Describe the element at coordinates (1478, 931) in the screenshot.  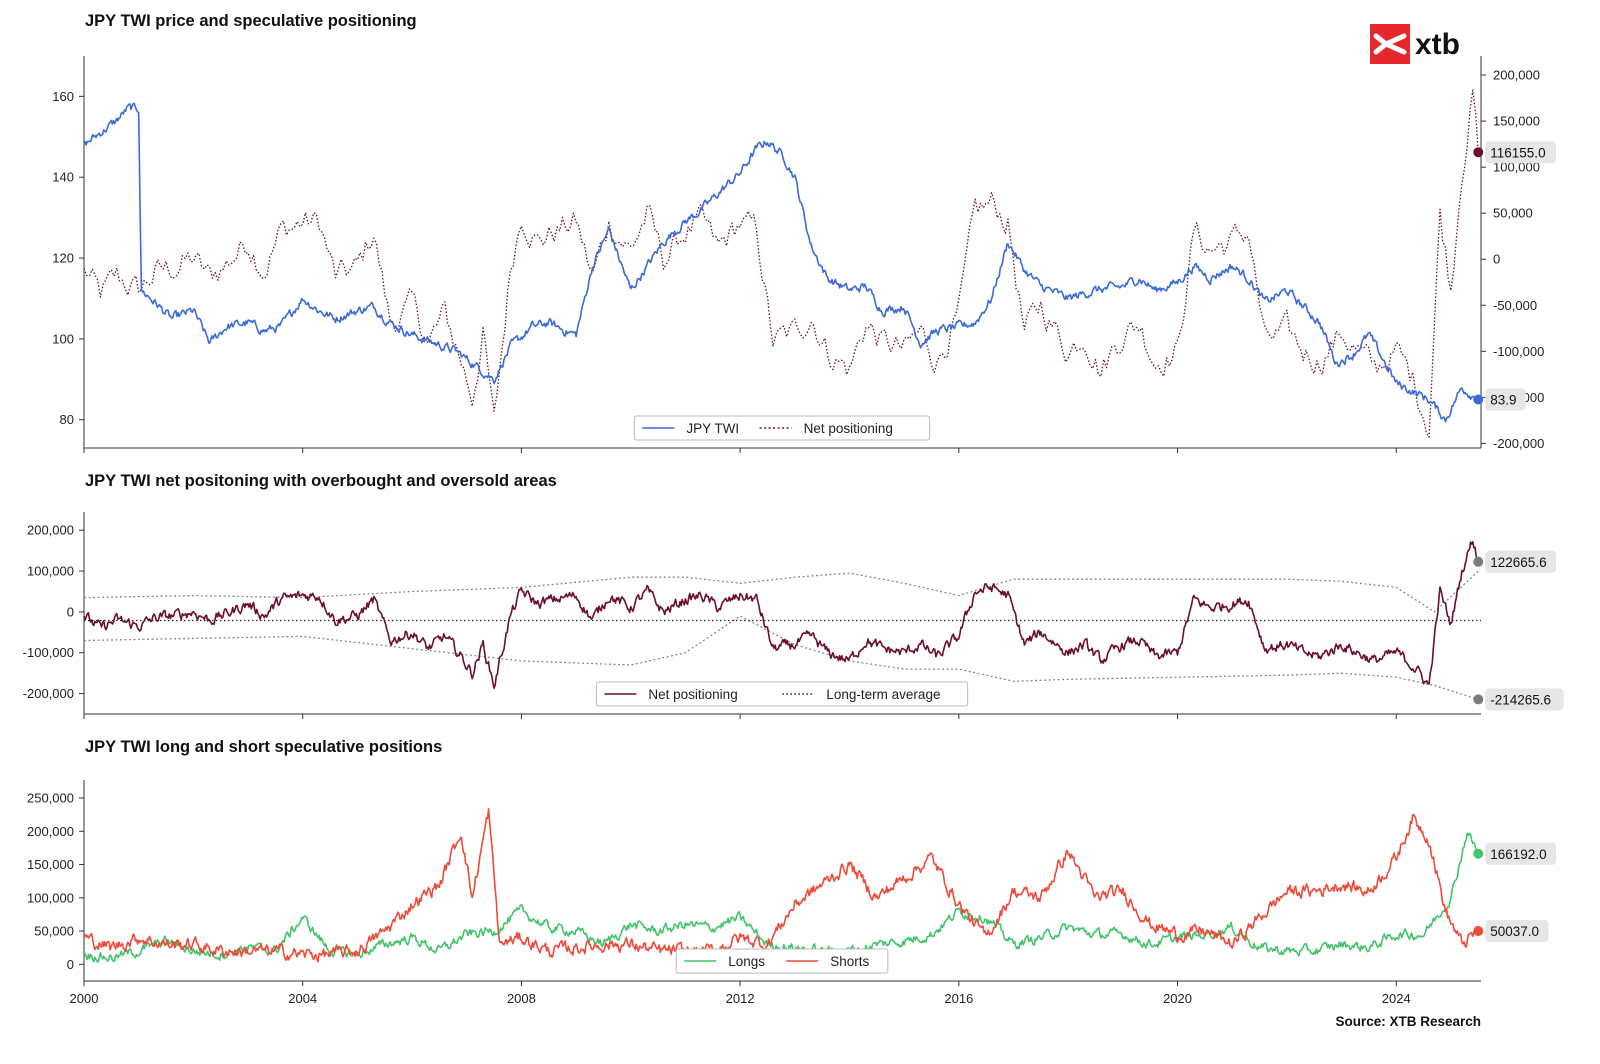
I see `shorts-end-tag-dot` at that location.